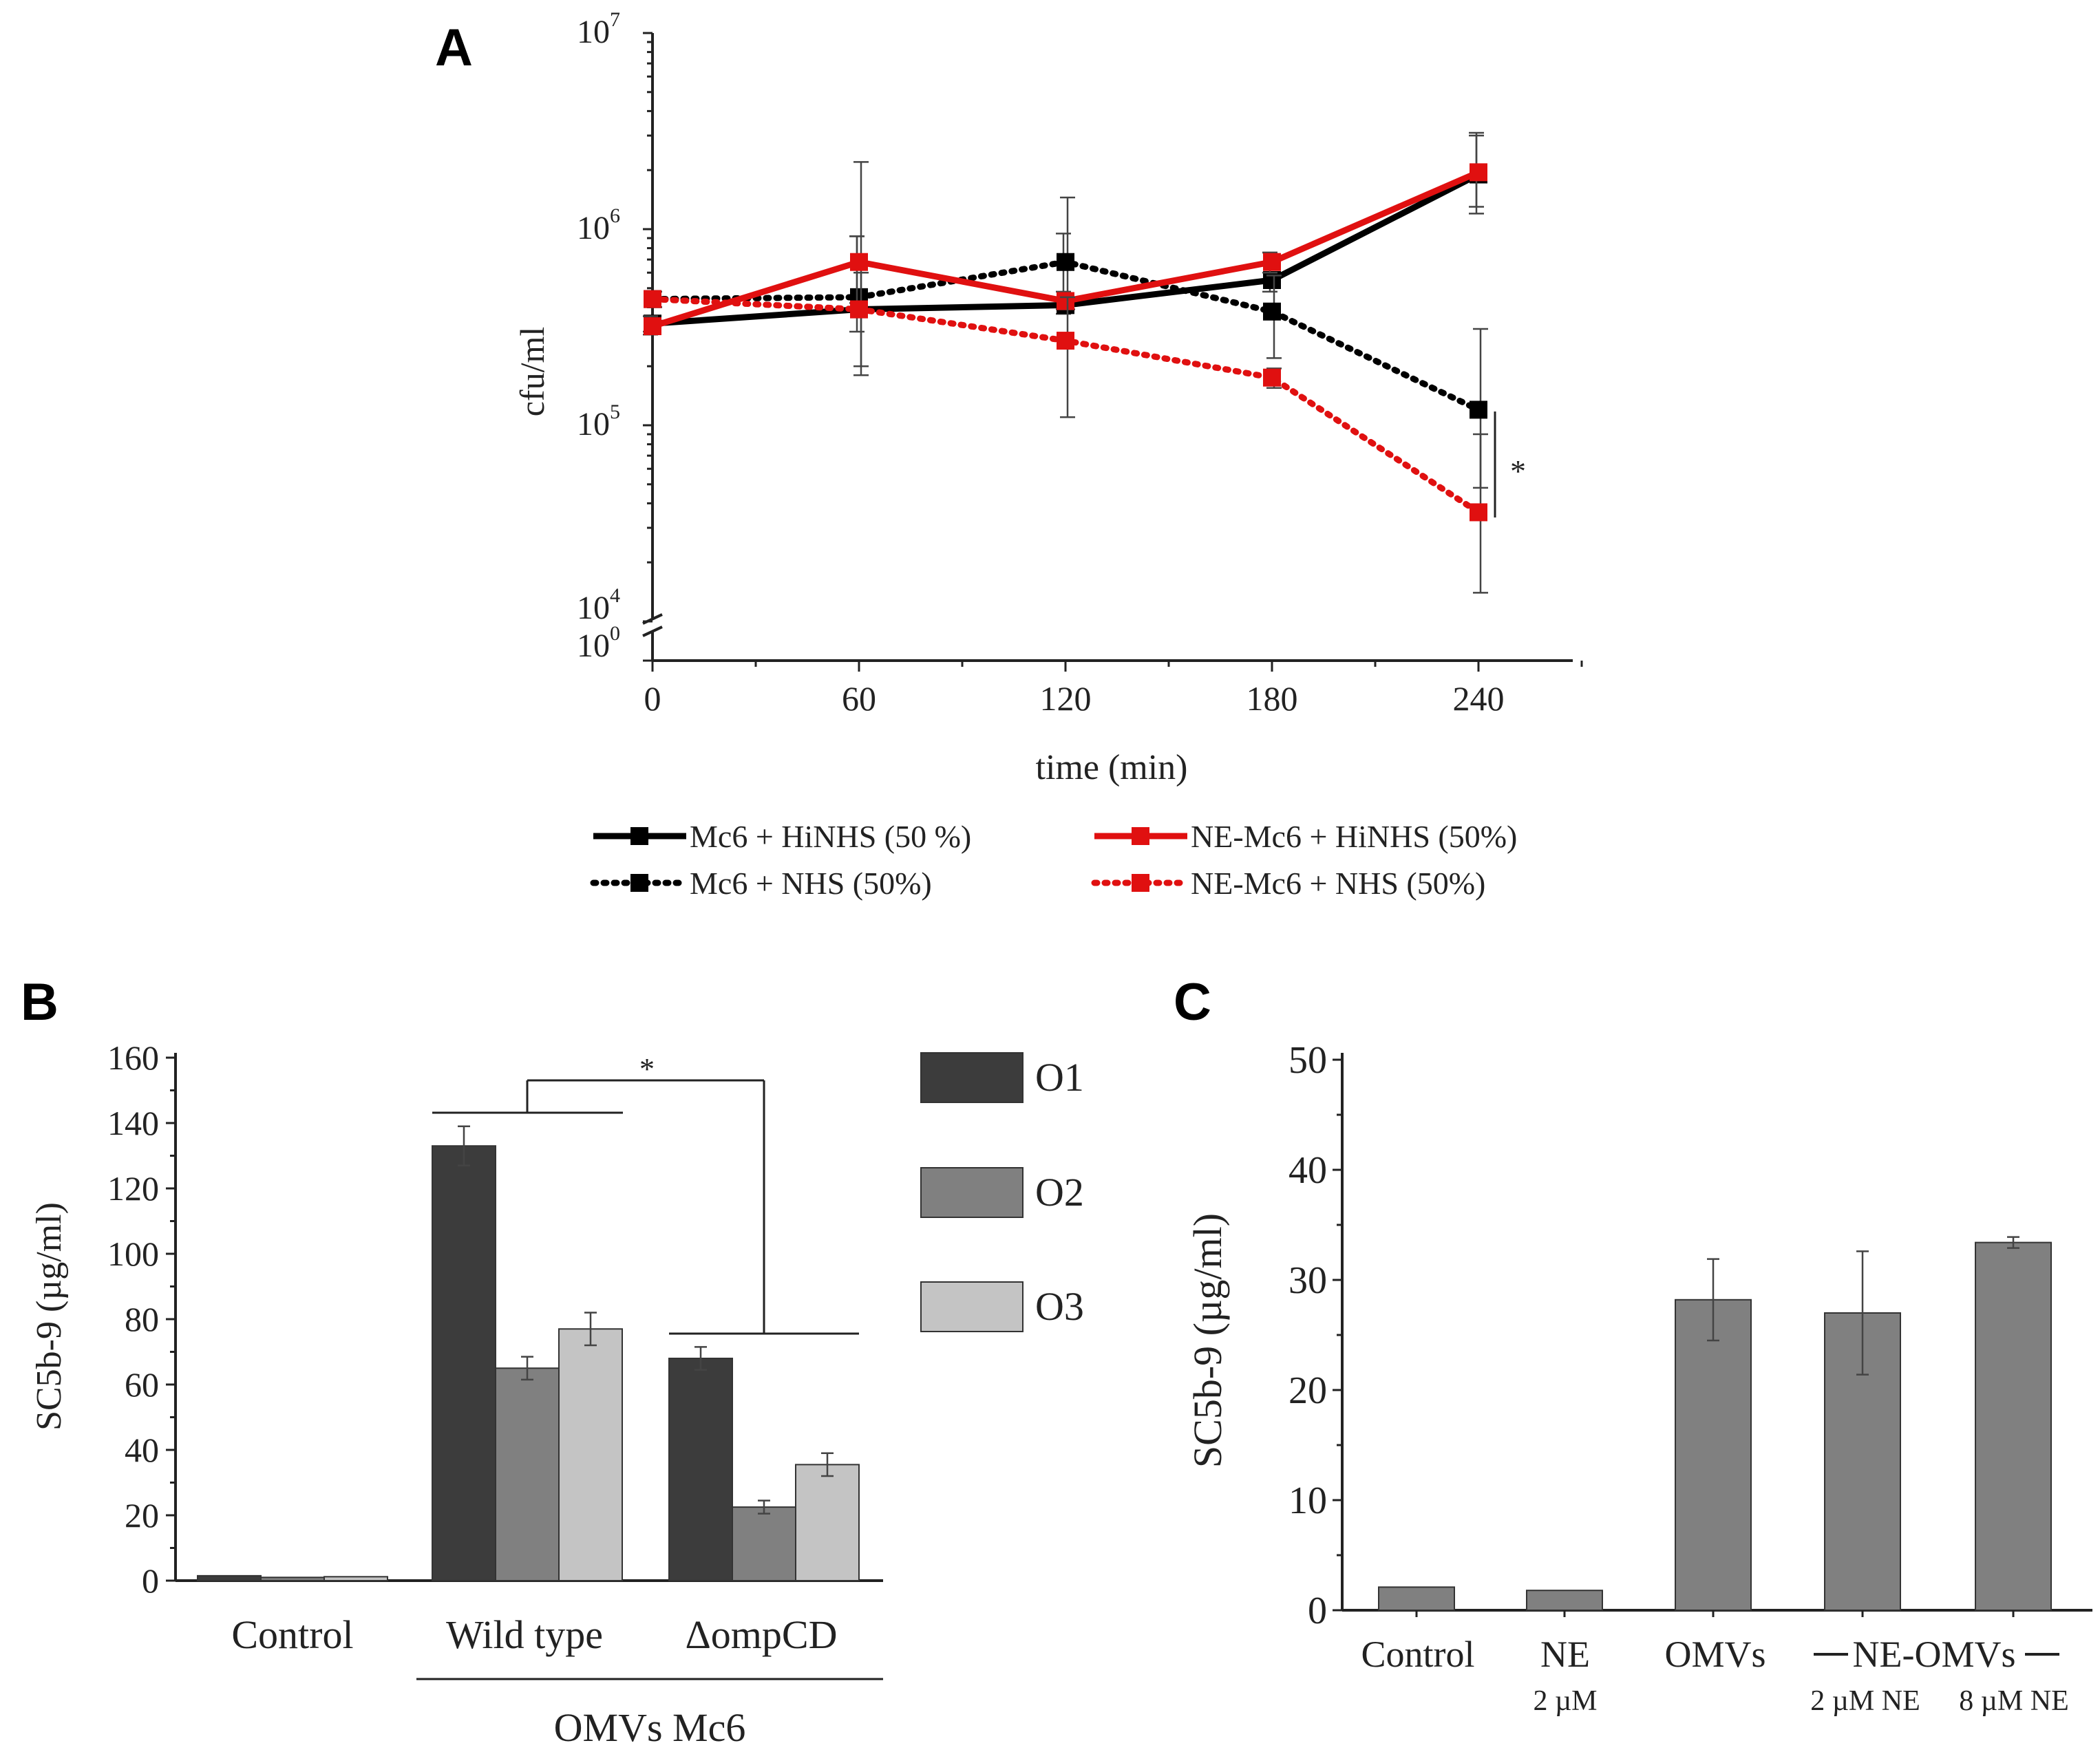 The height and width of the screenshot is (1763, 2100). I want to click on panel-label-a: A, so click(454, 48).